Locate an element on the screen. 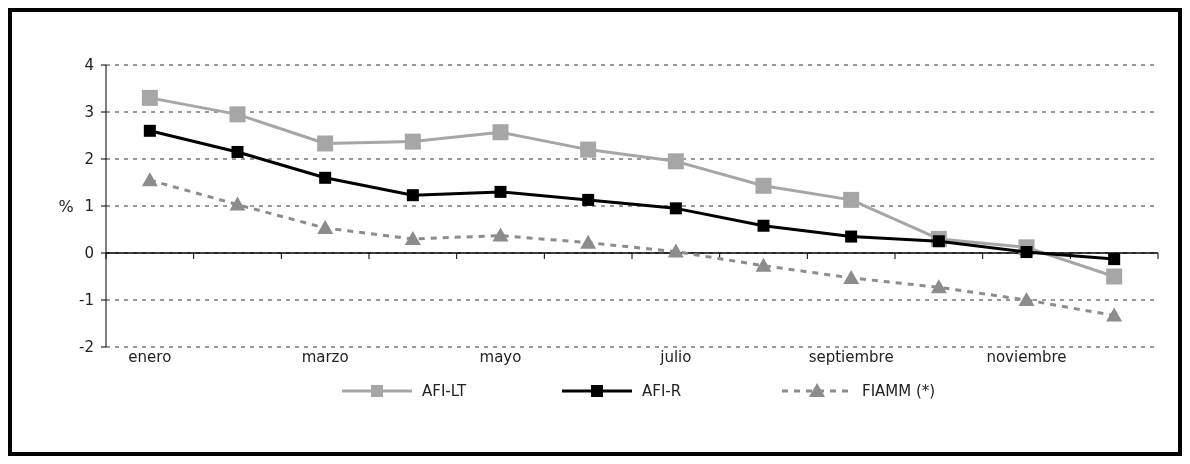  x-tick-label: septiembre is located at coordinates (851, 357).